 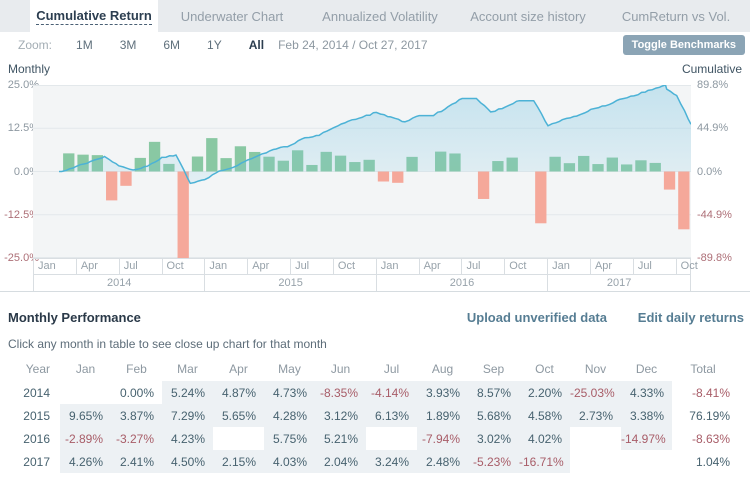 What do you see at coordinates (29, 69) in the screenshot?
I see `left-axis-title: Monthly` at bounding box center [29, 69].